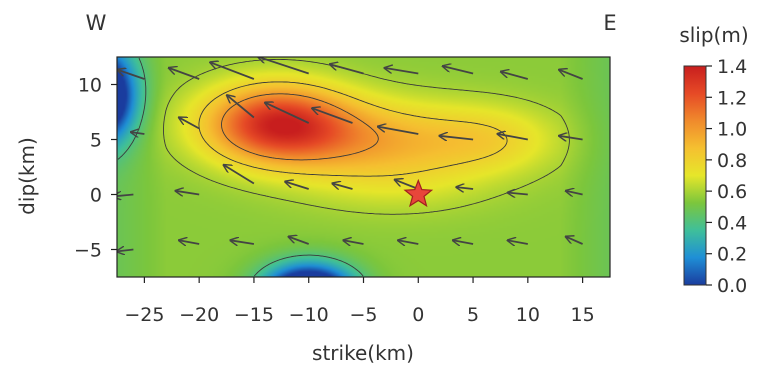 The width and height of the screenshot is (769, 374). Describe the element at coordinates (583, 315) in the screenshot. I see `x-tick-label: 15` at that location.